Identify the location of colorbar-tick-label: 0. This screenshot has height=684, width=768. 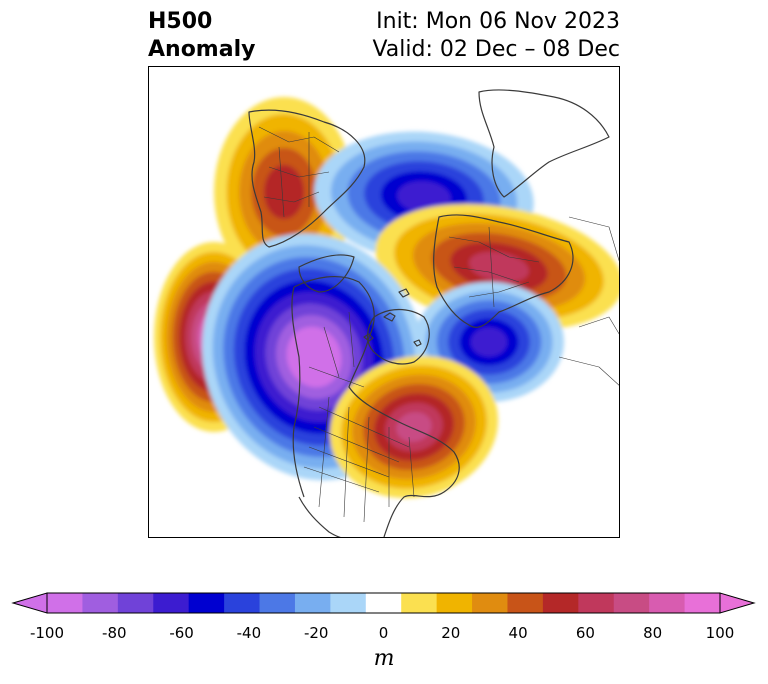
(383, 633).